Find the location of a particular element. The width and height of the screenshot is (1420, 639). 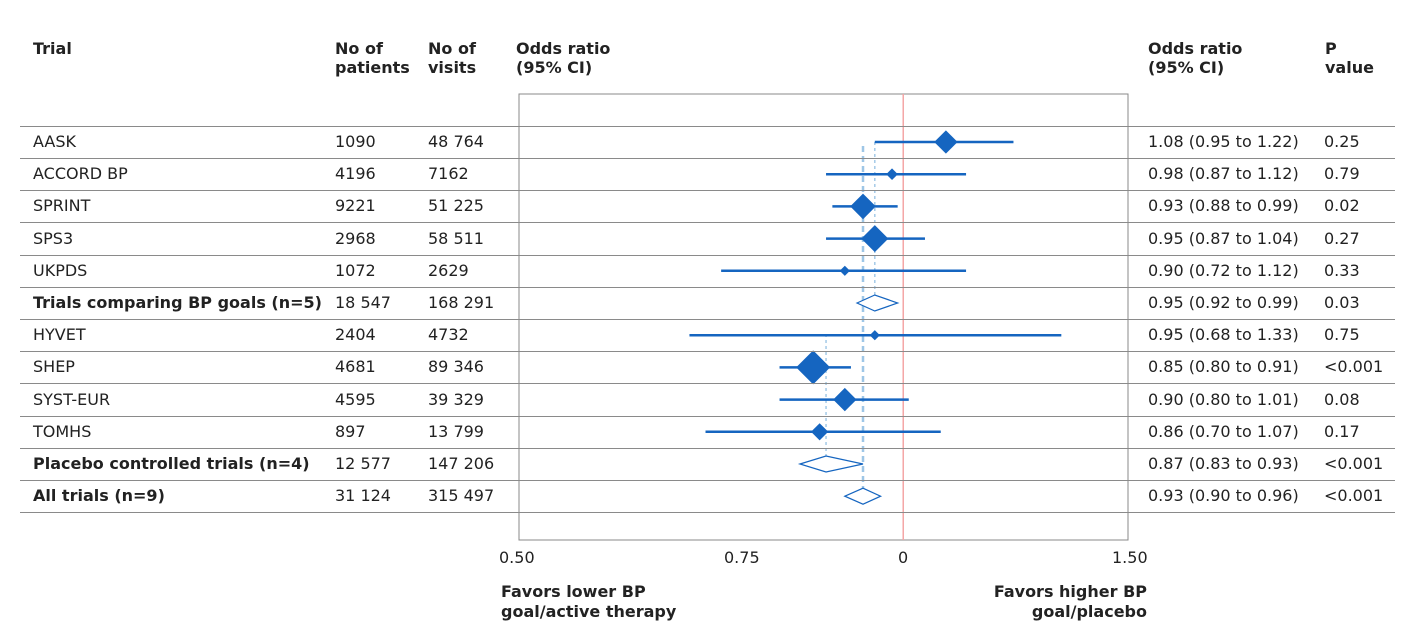

trial-name: SHEP is located at coordinates (54, 367).